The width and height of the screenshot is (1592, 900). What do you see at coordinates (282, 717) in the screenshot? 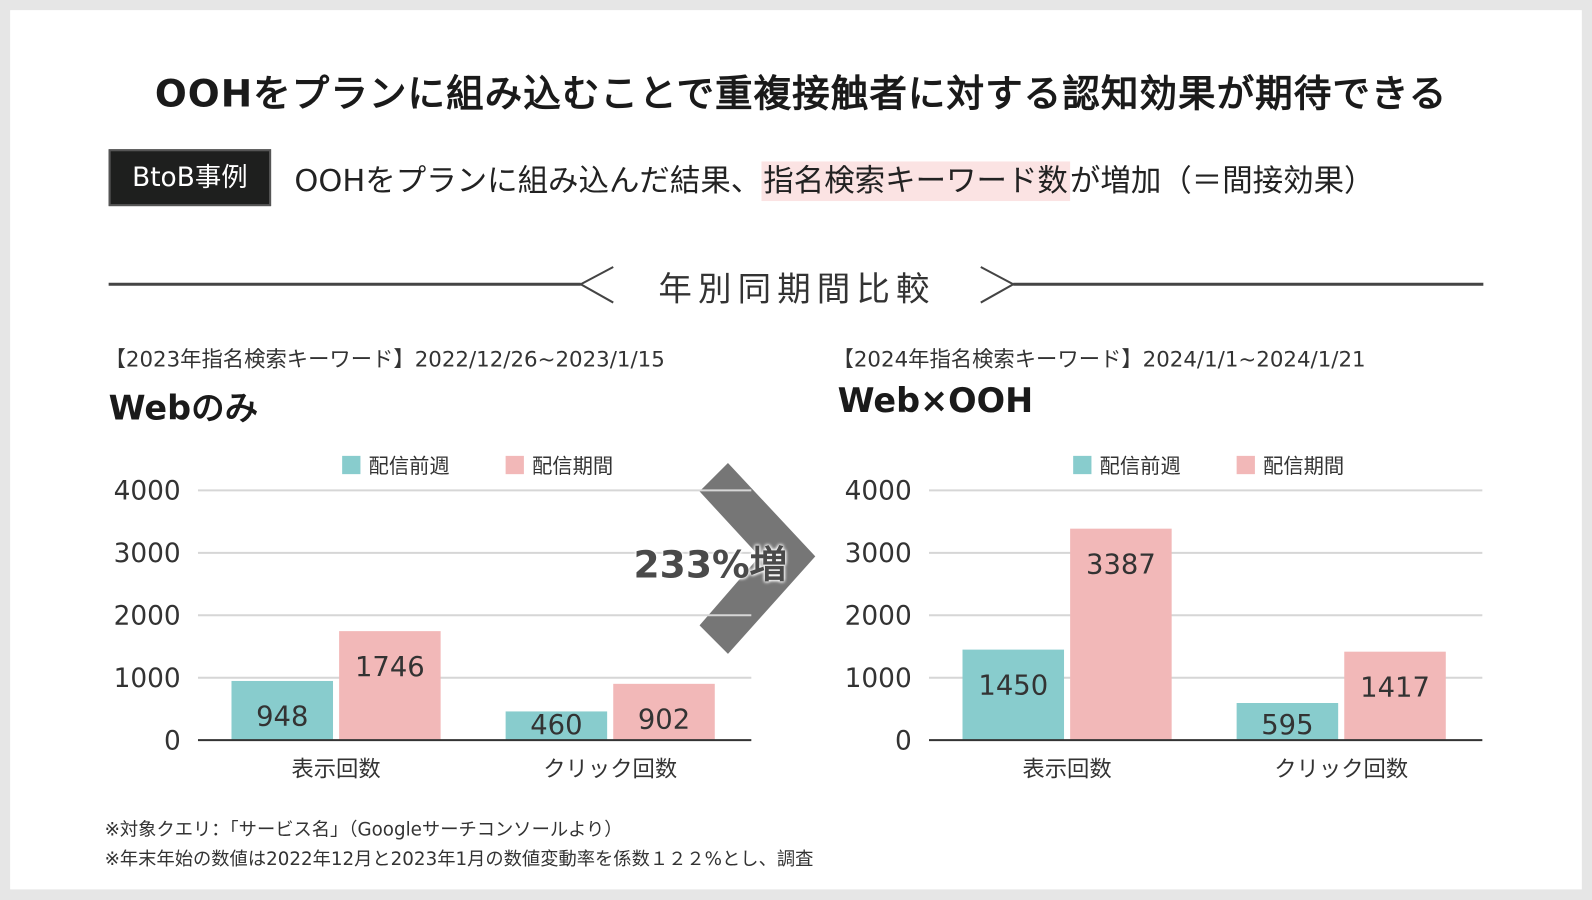
I see `bar-value-label: 948` at bounding box center [282, 717].